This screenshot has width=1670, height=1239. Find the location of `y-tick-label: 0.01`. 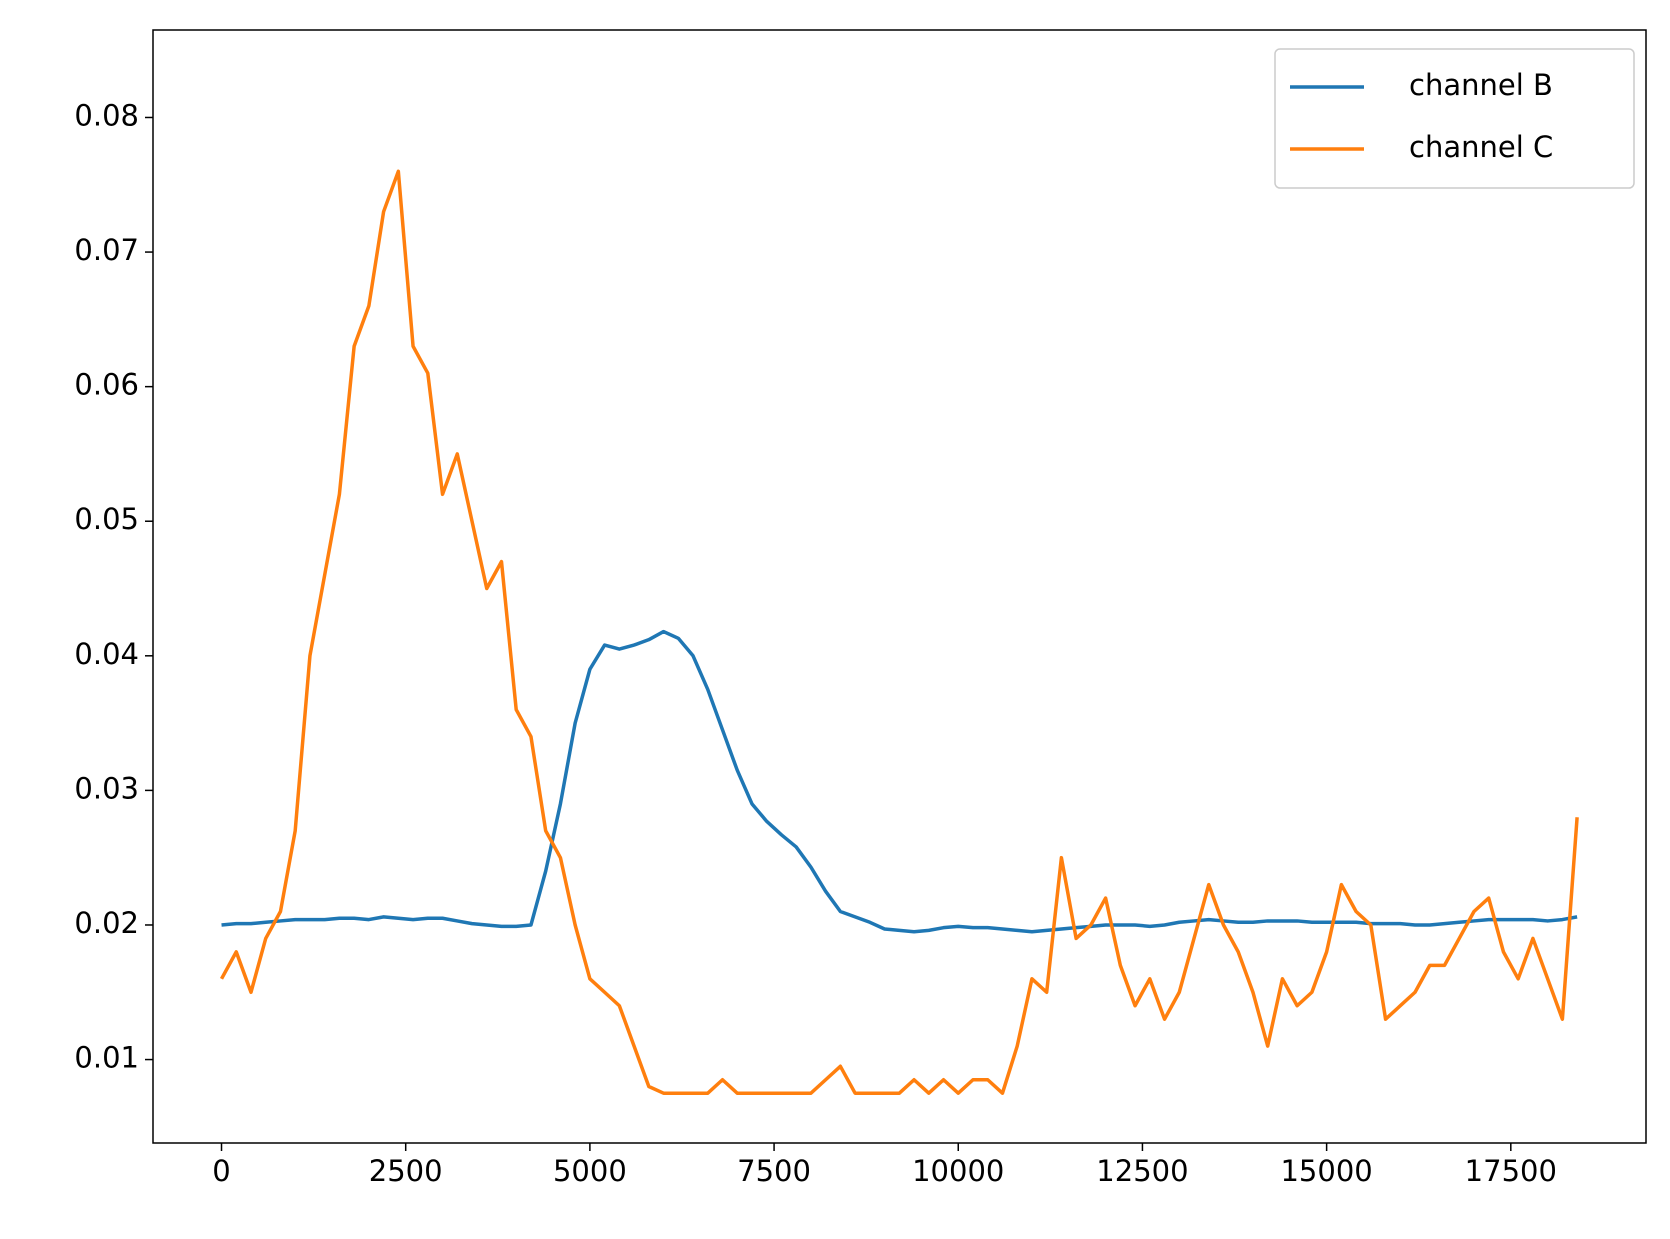

y-tick-label: 0.01 is located at coordinates (106, 1058).